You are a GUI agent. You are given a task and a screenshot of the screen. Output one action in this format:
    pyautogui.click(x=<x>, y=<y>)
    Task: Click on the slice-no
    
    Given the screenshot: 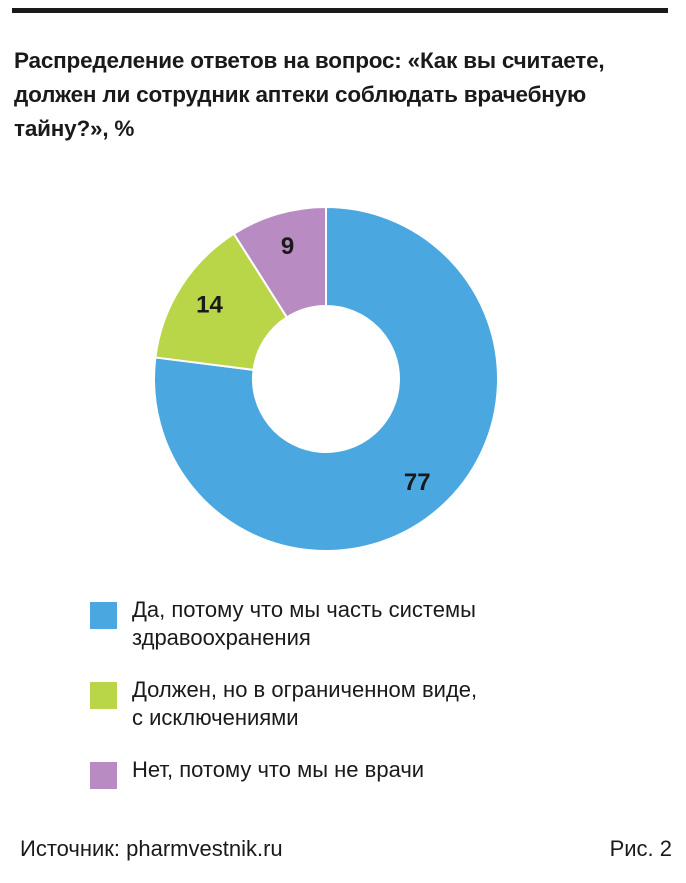 What is the action you would take?
    pyautogui.click(x=279, y=262)
    